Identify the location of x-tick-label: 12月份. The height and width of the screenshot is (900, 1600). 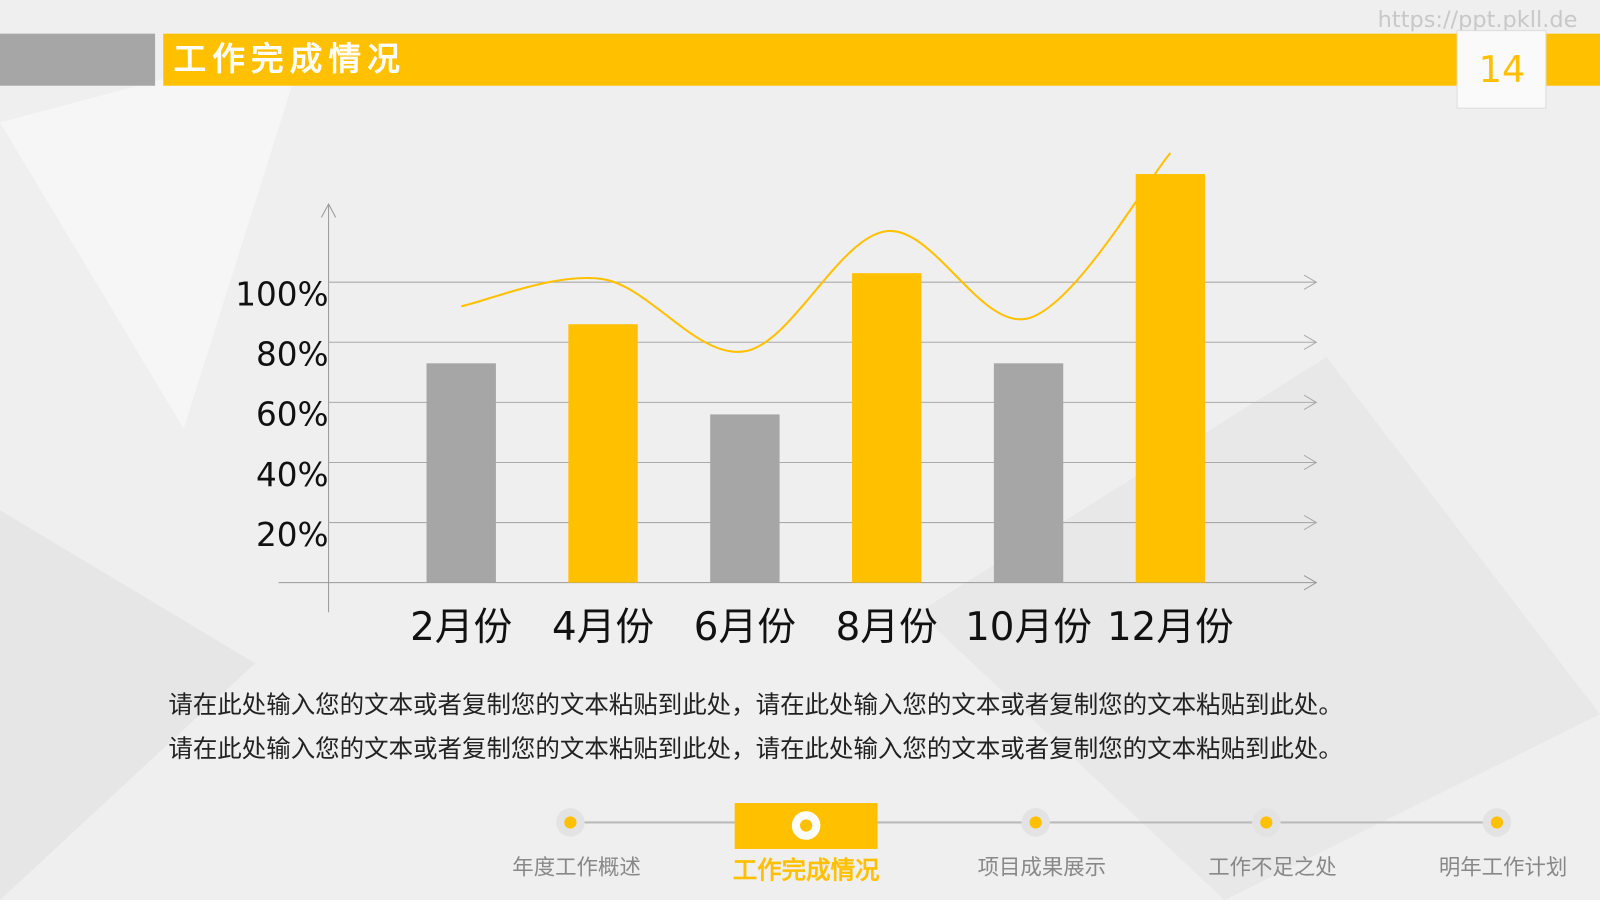
(1170, 627).